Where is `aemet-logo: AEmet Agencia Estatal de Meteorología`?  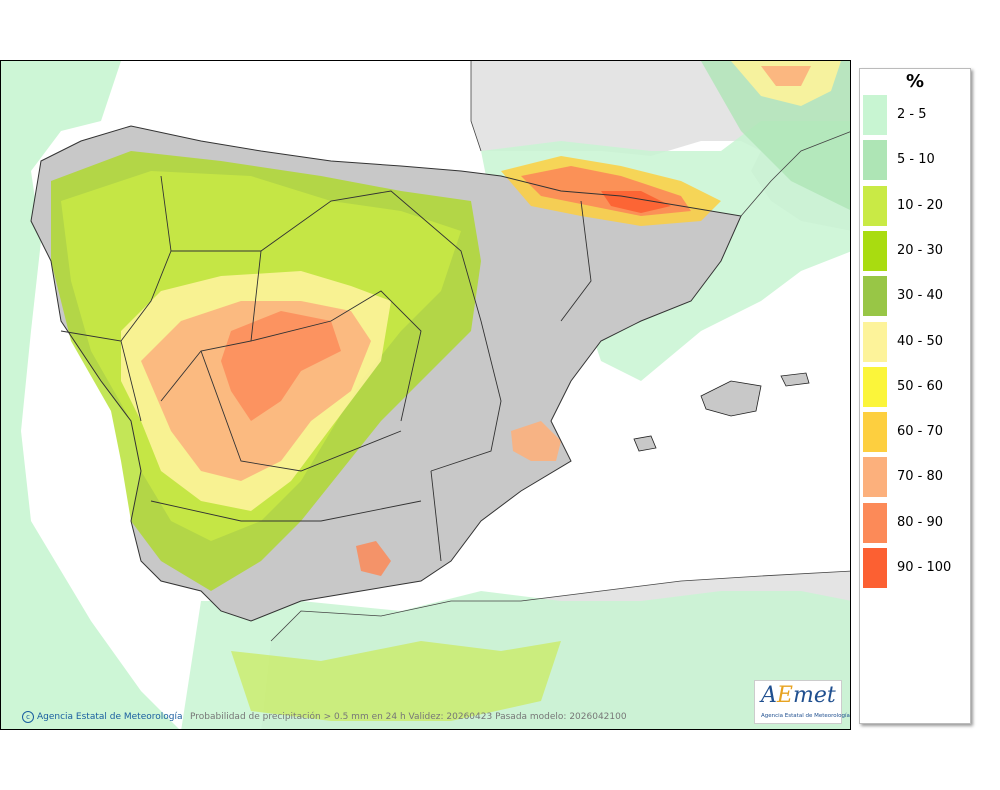
aemet-logo: AEmet Agencia Estatal de Meteorología is located at coordinates (802, 702).